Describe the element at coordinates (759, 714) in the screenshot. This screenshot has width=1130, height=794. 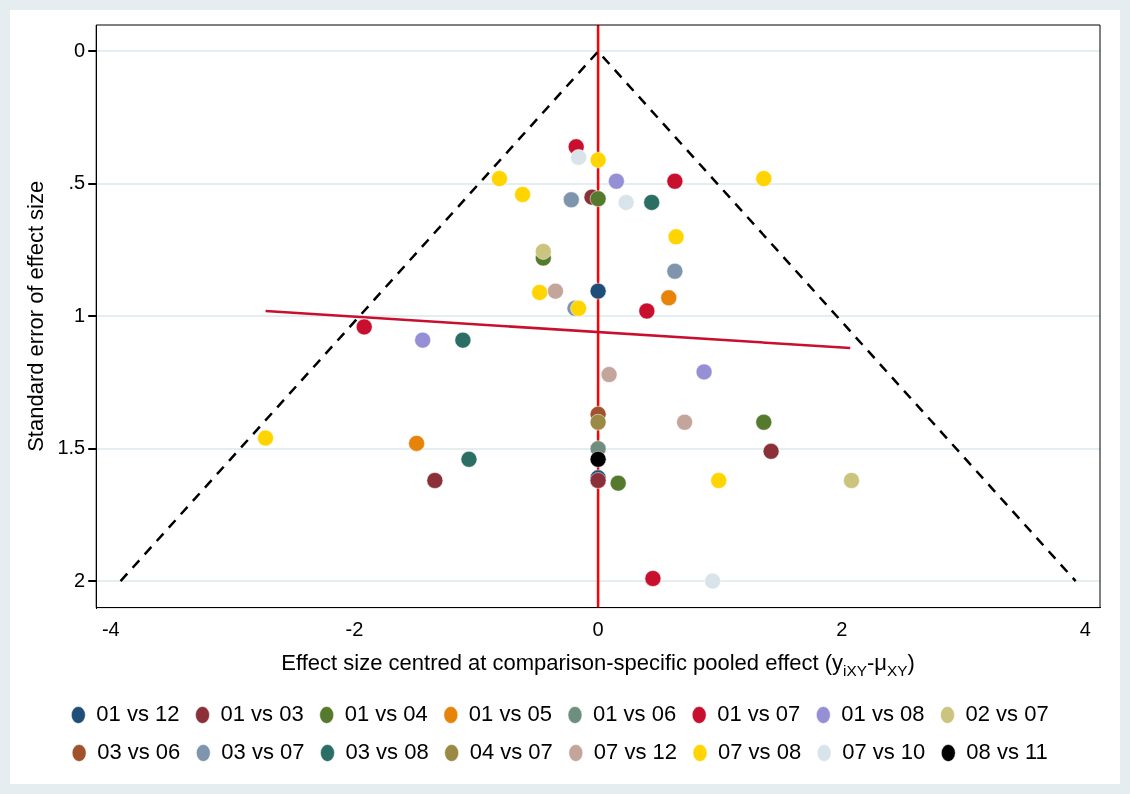
I see `legend-label: 01 vs 07` at that location.